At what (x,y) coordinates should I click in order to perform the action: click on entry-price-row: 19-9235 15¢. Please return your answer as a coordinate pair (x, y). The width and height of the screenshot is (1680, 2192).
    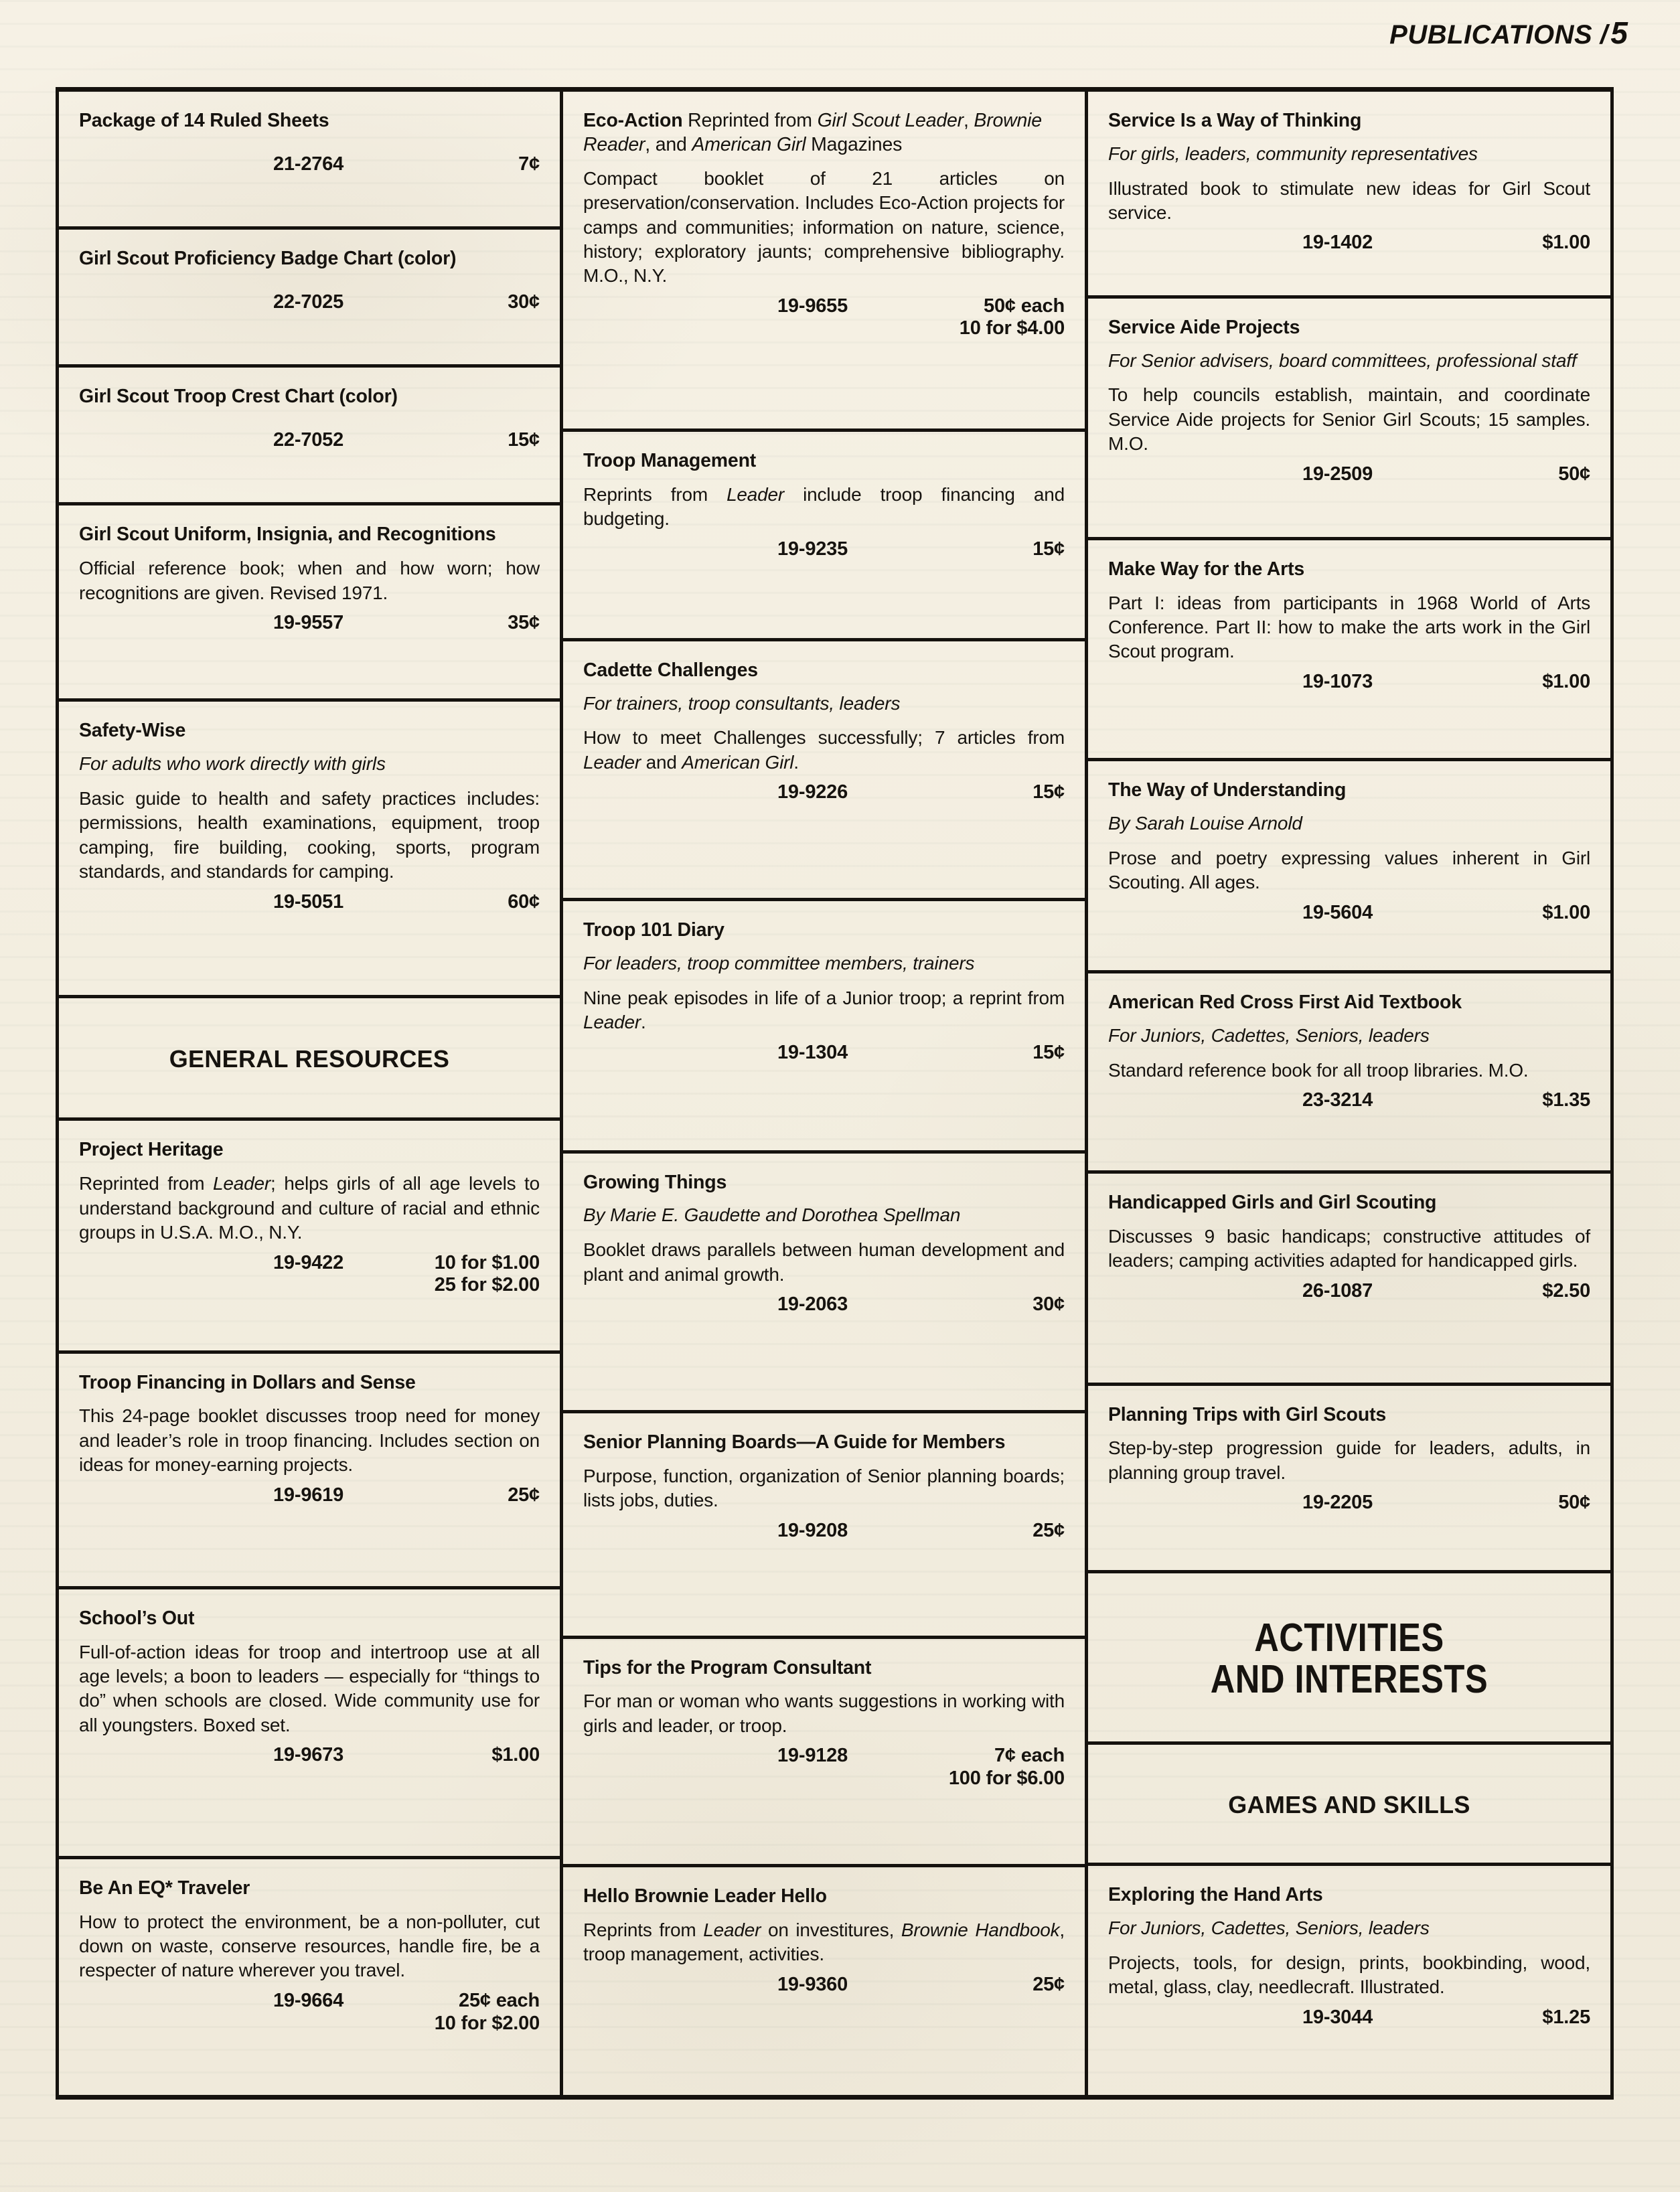
    Looking at the image, I should click on (824, 549).